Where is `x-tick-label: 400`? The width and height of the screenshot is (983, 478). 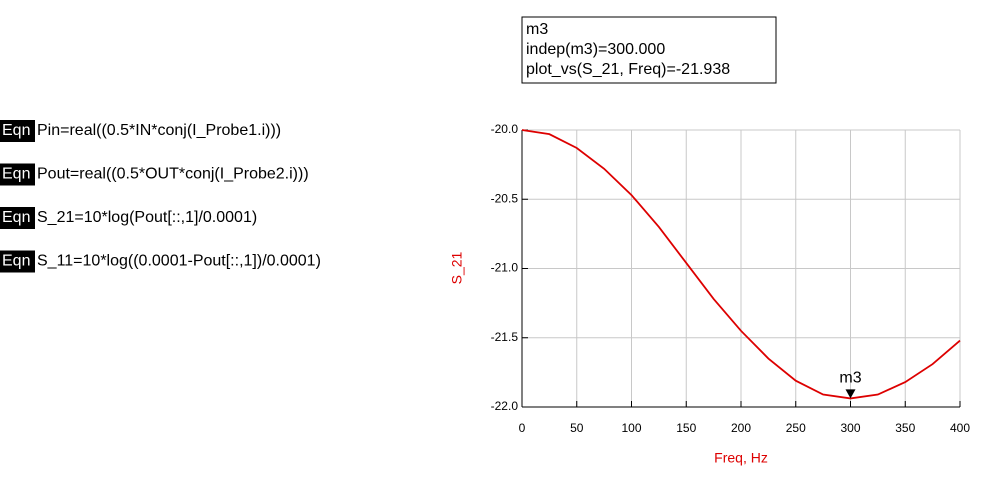
x-tick-label: 400 is located at coordinates (960, 428).